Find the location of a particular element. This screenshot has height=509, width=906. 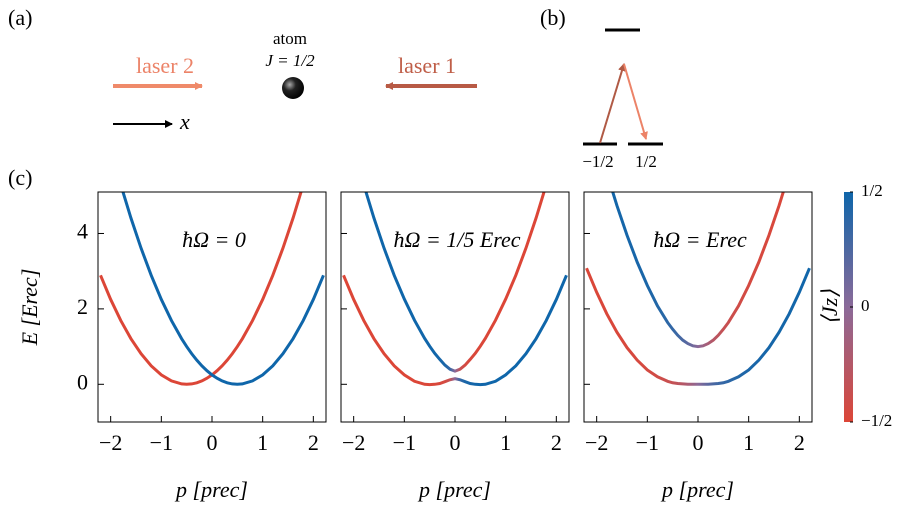

panel-annotation: ħΩ = 0 is located at coordinates (214, 239).